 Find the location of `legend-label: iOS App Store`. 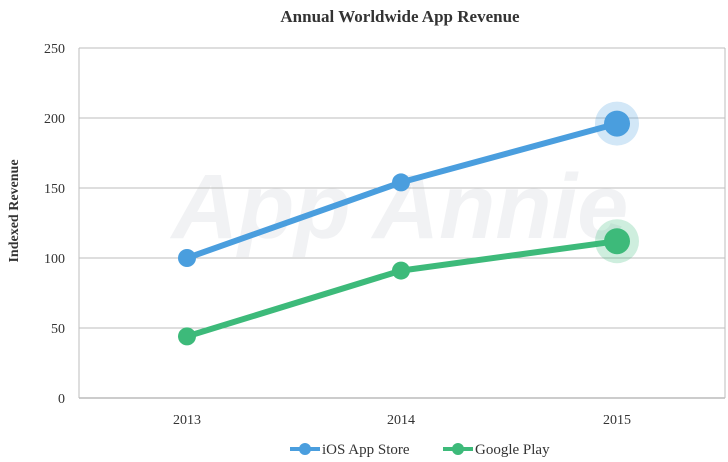

legend-label: iOS App Store is located at coordinates (366, 450).